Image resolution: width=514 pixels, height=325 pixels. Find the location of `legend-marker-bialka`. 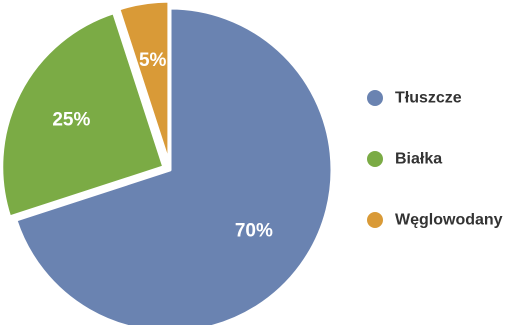

legend-marker-bialka is located at coordinates (375, 159).